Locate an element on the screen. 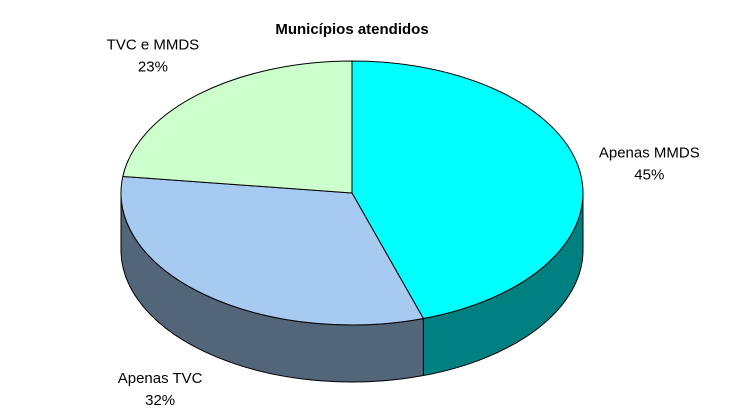 Image resolution: width=742 pixels, height=414 pixels. slice-label: Apenas MMDS is located at coordinates (649, 152).